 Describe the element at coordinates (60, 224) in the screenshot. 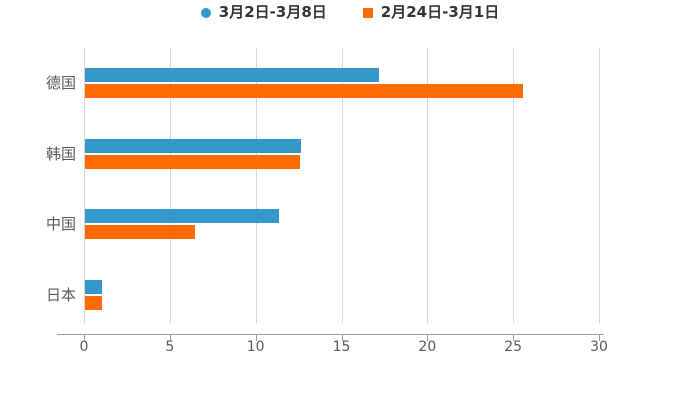

I see `category-label-3: 中国` at that location.